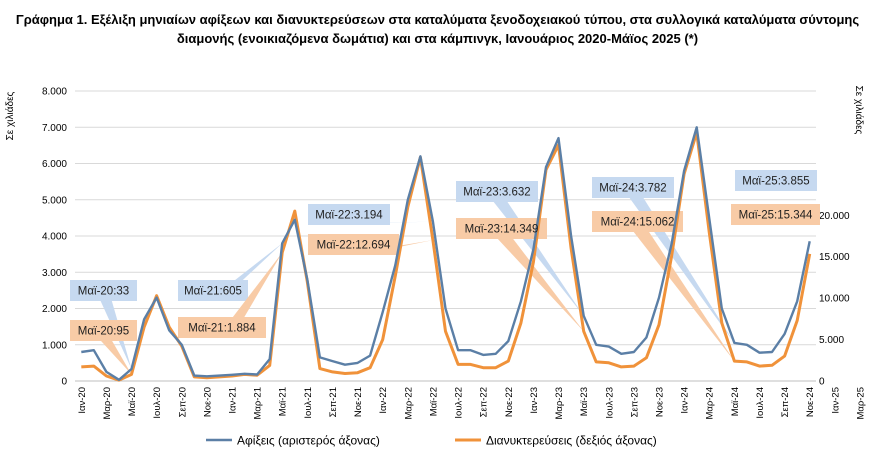  Describe the element at coordinates (308, 403) in the screenshot. I see `x-tick-label: Ιουλ-21` at that location.